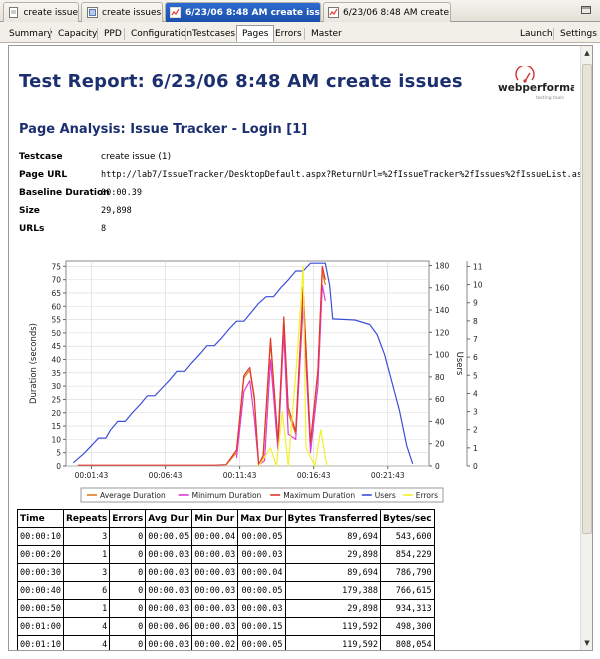 Image resolution: width=600 pixels, height=659 pixels. What do you see at coordinates (536, 88) in the screenshot?
I see `logo-brand-text: webperformance` at bounding box center [536, 88].